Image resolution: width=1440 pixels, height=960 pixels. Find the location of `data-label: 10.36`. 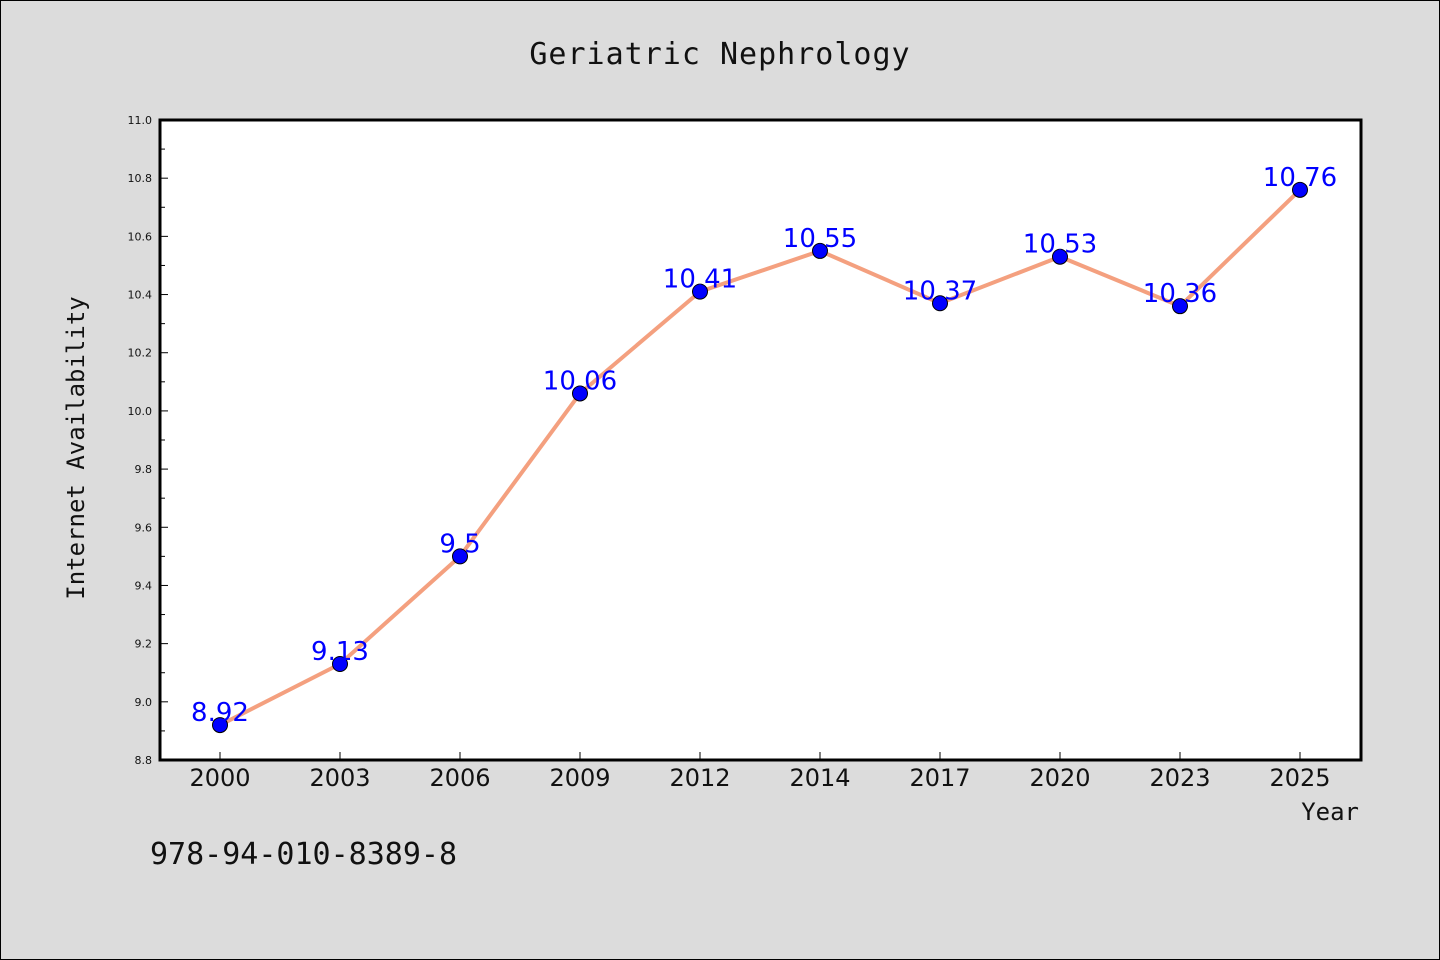

data-label: 10.36 is located at coordinates (1180, 294).